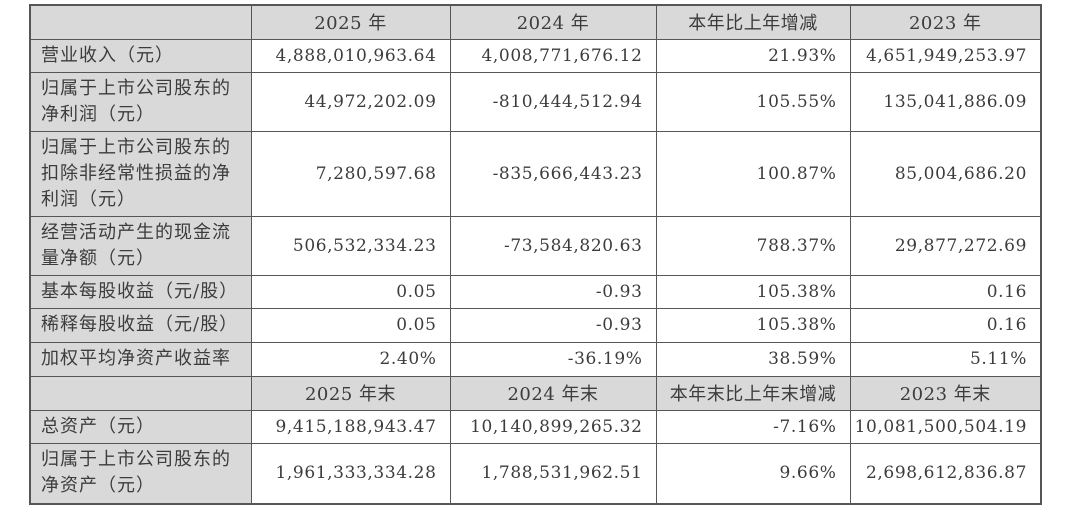 This screenshot has width=1080, height=516. I want to click on column-header-2024-end: 2024 年末, so click(553, 393).